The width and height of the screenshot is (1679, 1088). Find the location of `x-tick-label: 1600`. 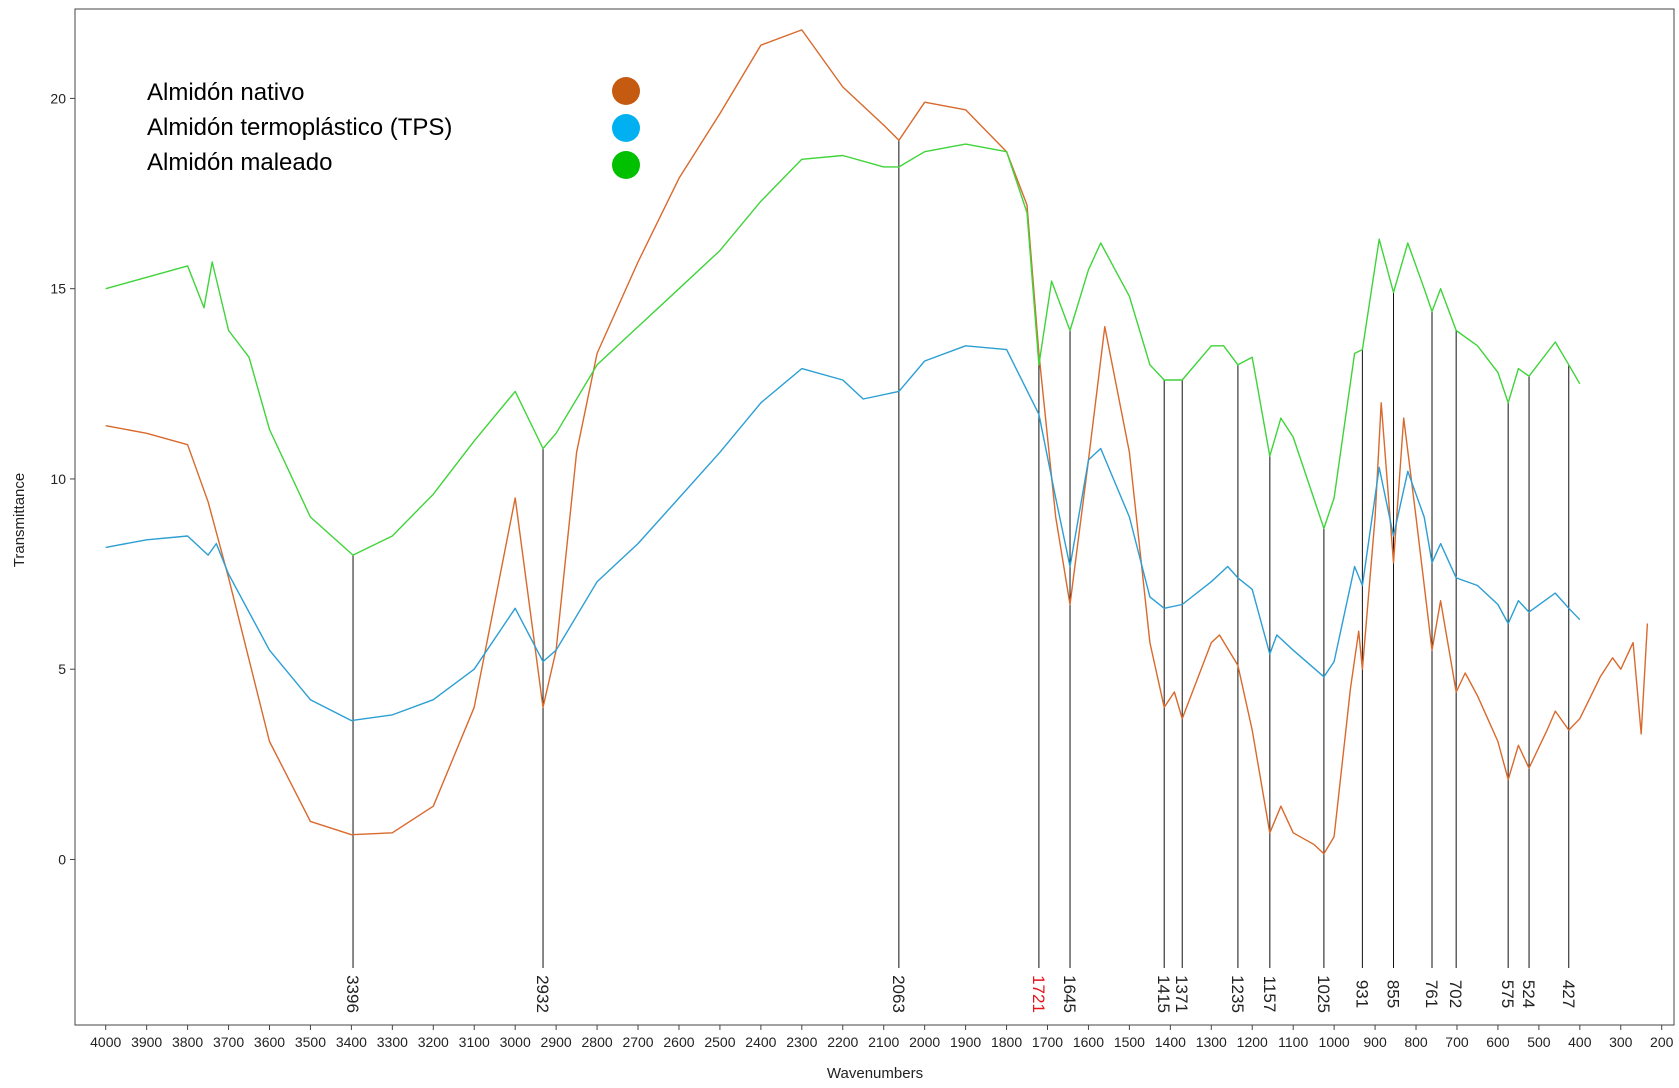

x-tick-label: 1600 is located at coordinates (1088, 1042).